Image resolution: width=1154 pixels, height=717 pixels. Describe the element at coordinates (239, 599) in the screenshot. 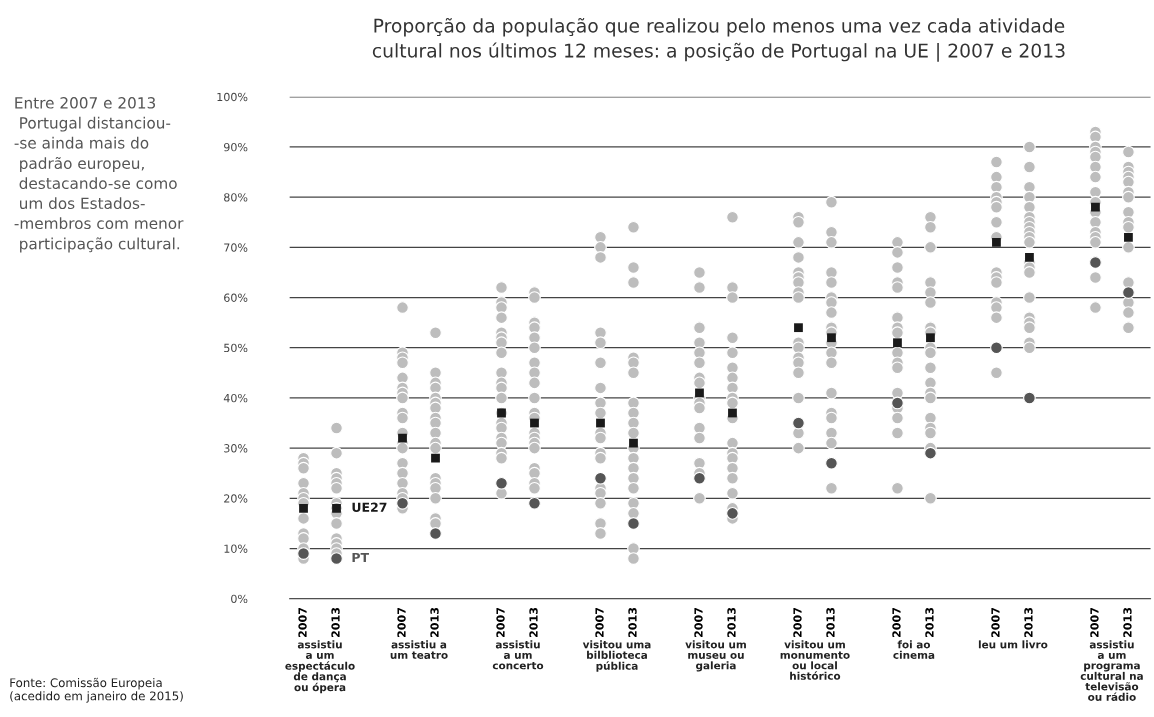

I see `y-tick-label: 0%` at that location.